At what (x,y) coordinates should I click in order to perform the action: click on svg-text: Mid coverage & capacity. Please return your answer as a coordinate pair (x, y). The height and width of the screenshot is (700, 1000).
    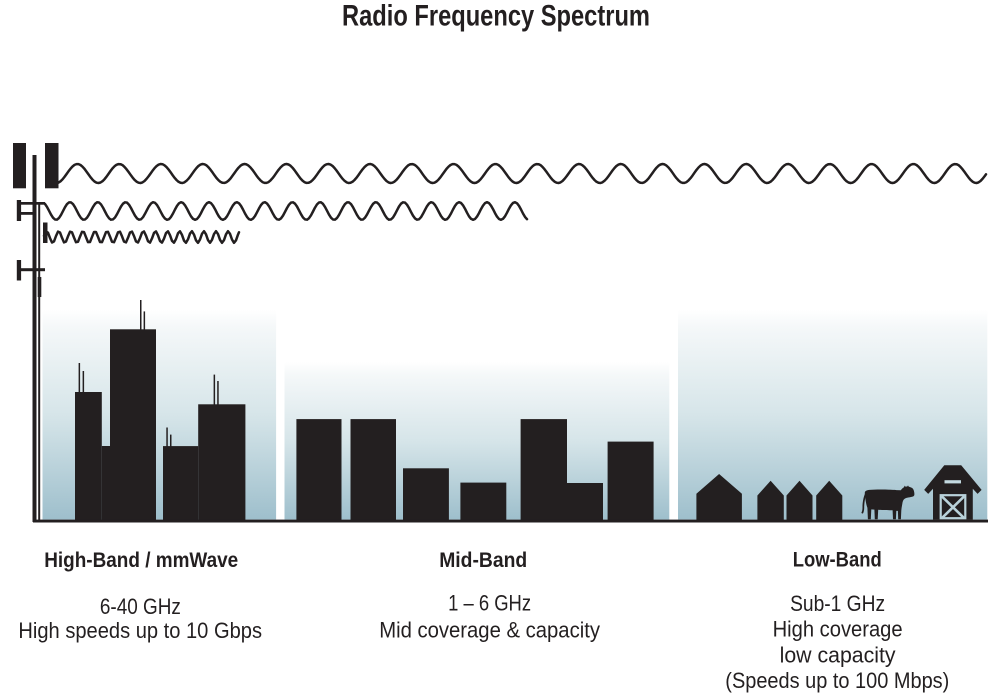
    Looking at the image, I should click on (489, 630).